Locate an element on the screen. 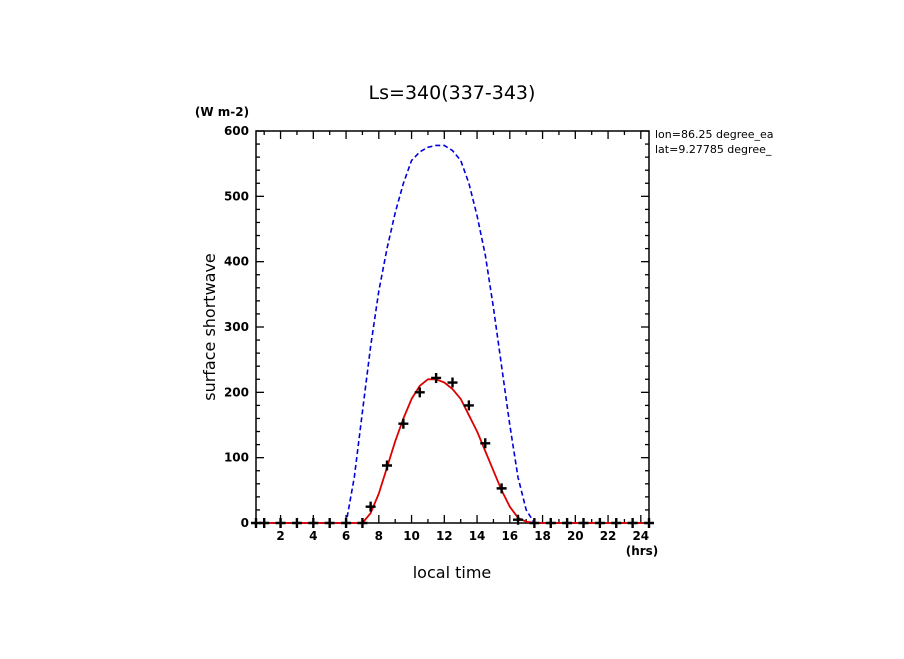 The height and width of the screenshot is (659, 904). y-unit-label: (W m-2) is located at coordinates (222, 112).